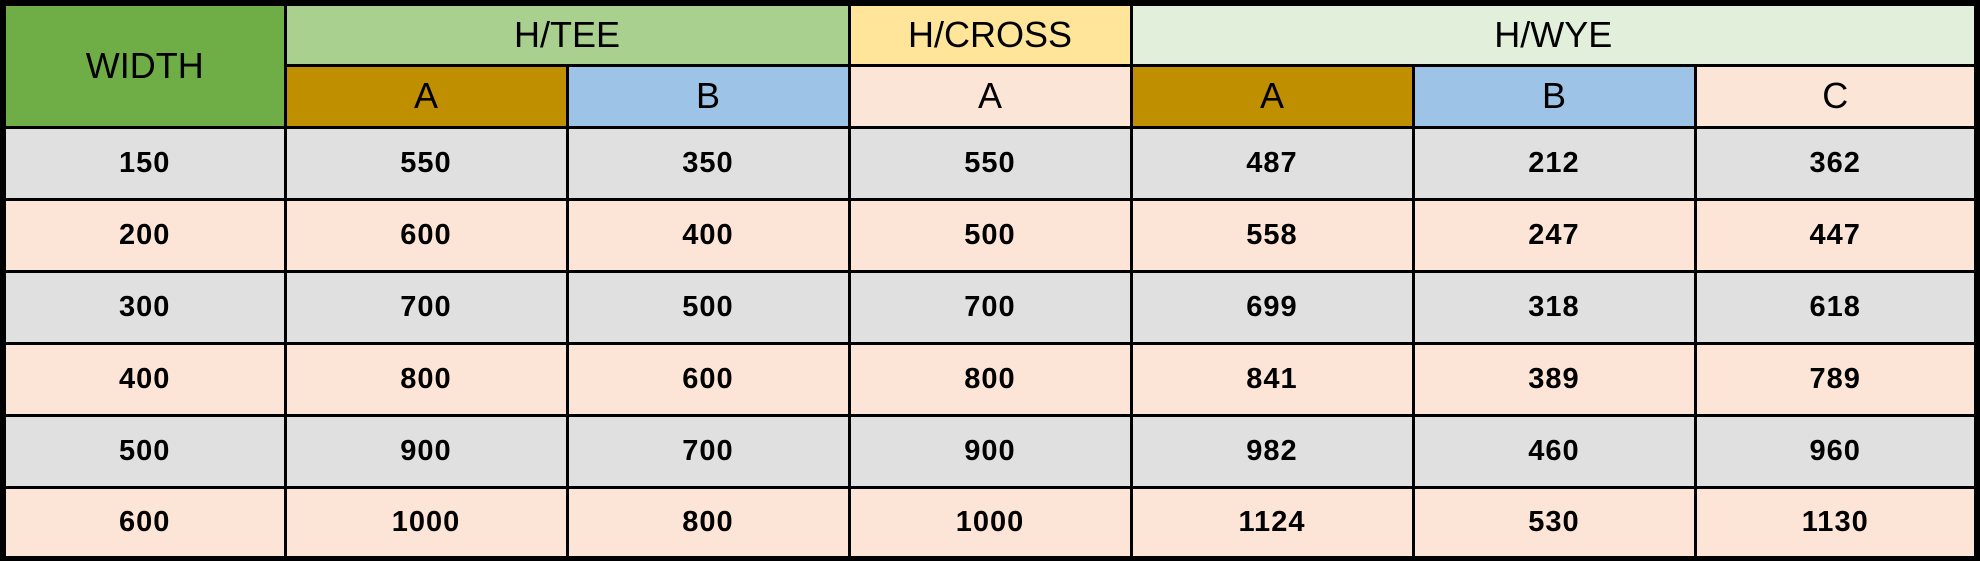  I want to click on table-row: 400 800 600 800 841 389 789, so click(990, 379).